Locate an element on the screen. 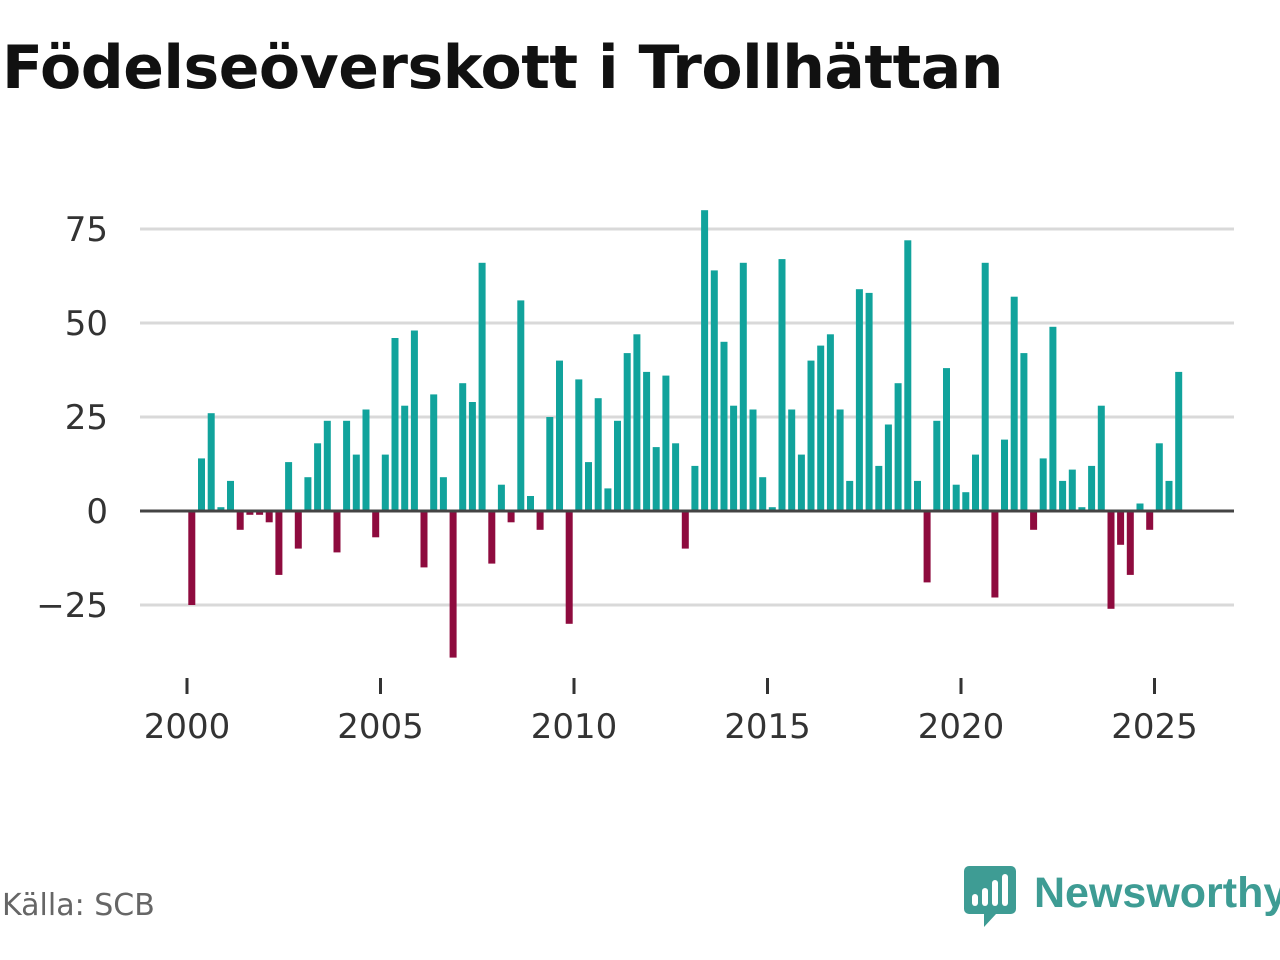 This screenshot has width=1280, height=960. brand-name: Newsworthy is located at coordinates (1157, 892).